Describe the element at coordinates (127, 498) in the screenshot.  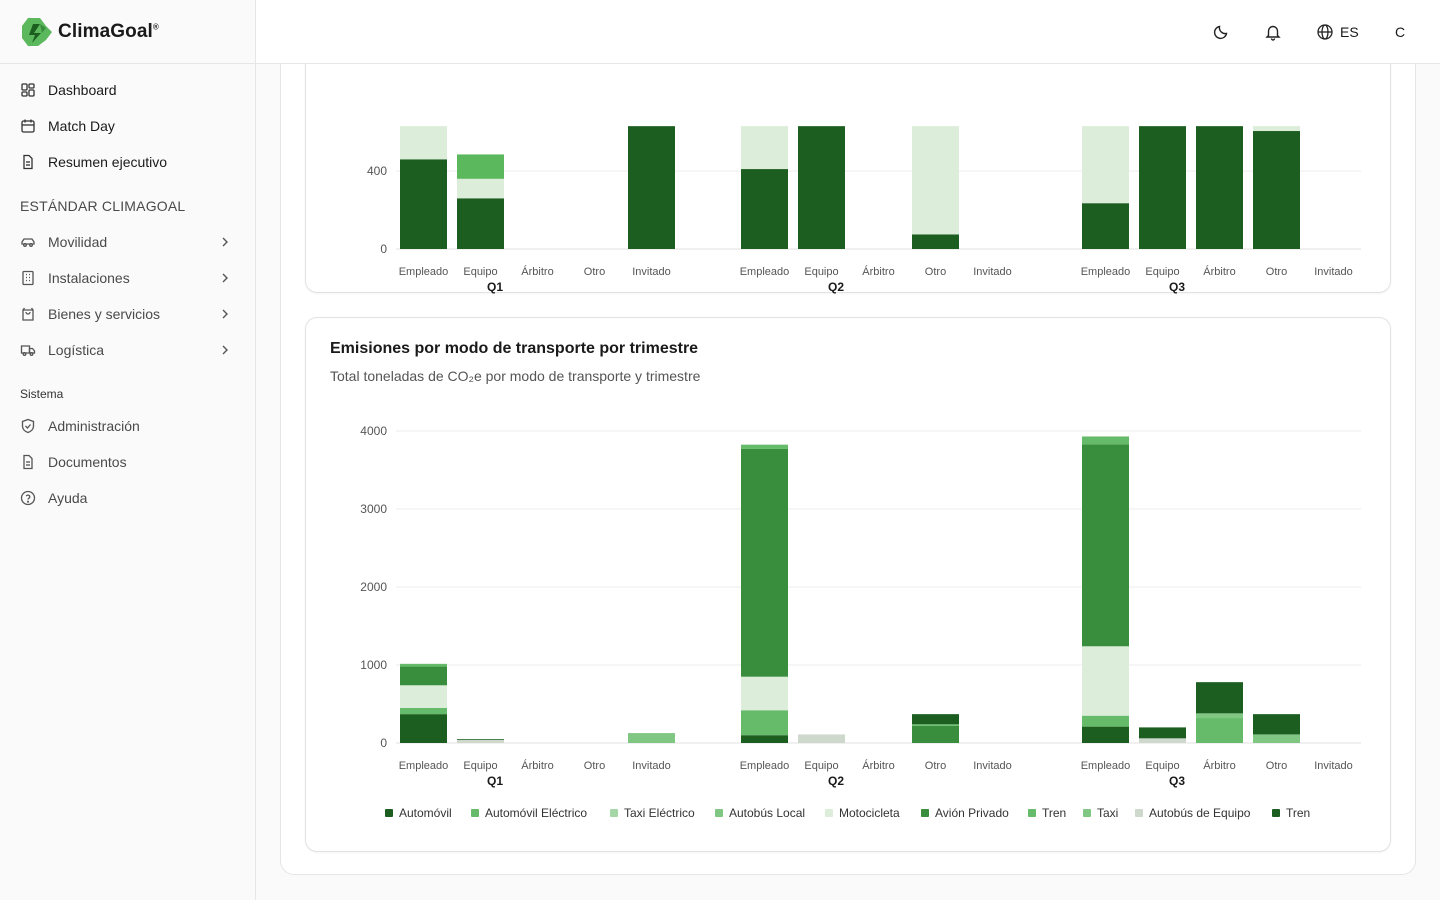
I see `sidebar-item-ayuda: Ayuda` at that location.